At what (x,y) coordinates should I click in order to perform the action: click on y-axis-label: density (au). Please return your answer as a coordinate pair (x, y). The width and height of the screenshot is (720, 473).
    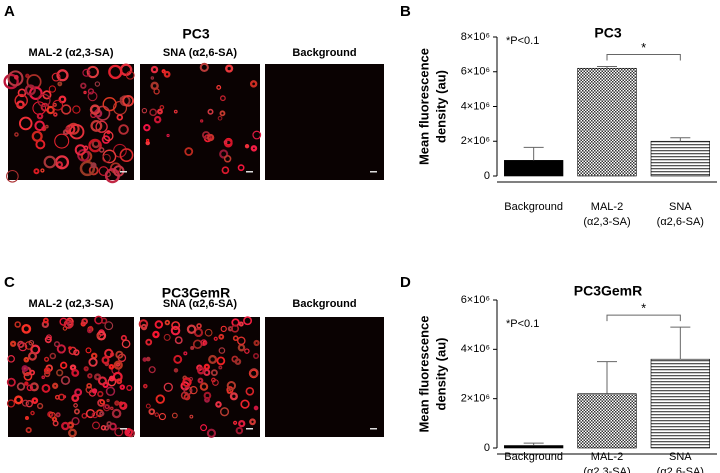
    Looking at the image, I should click on (440, 106).